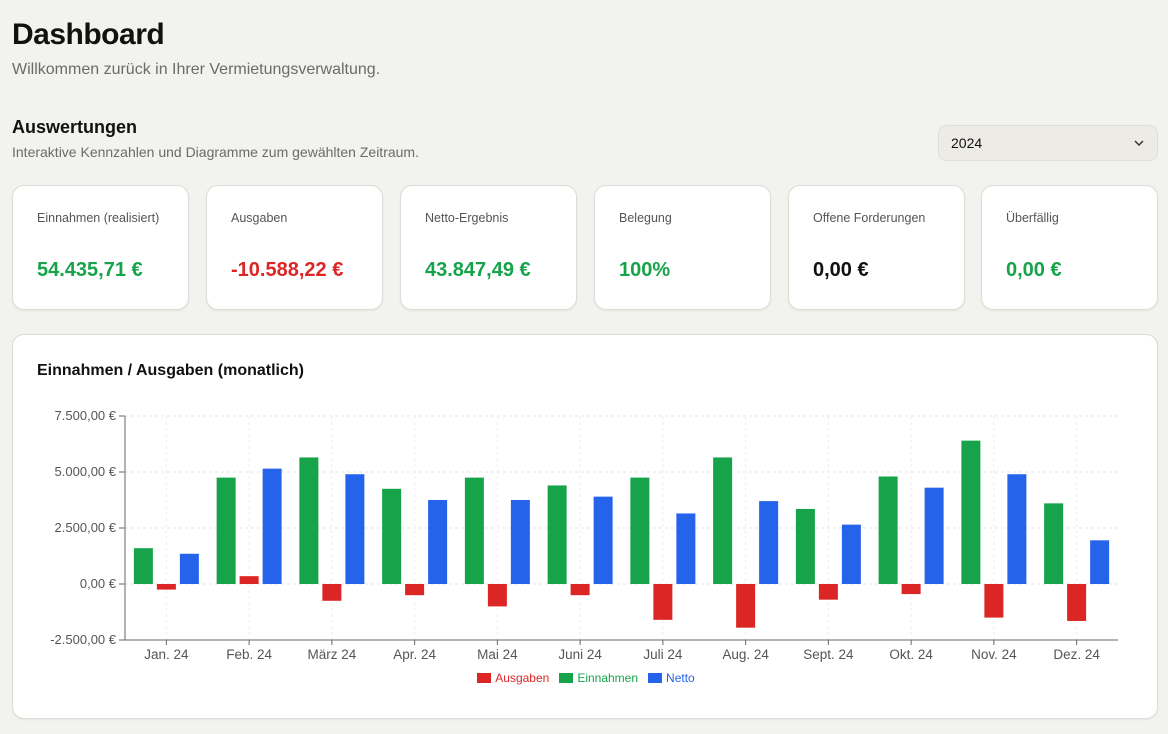 Image resolution: width=1168 pixels, height=734 pixels. What do you see at coordinates (166, 654) in the screenshot?
I see `x-tick-label: Jan. 24` at bounding box center [166, 654].